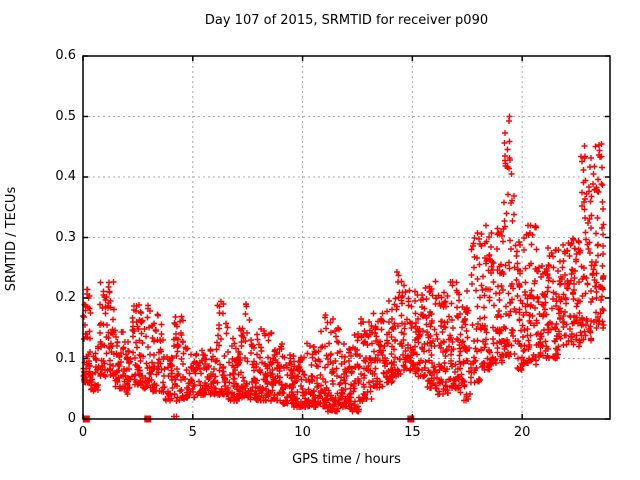 The width and height of the screenshot is (640, 480). What do you see at coordinates (65, 116) in the screenshot?
I see `y-tick-label: 0.5` at bounding box center [65, 116].